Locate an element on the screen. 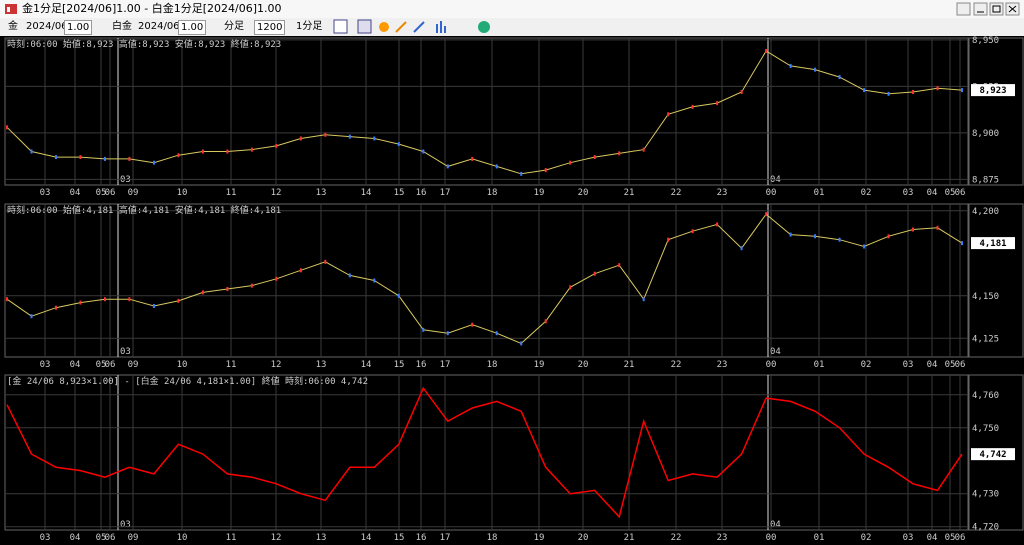  time-label: 12 is located at coordinates (276, 193).